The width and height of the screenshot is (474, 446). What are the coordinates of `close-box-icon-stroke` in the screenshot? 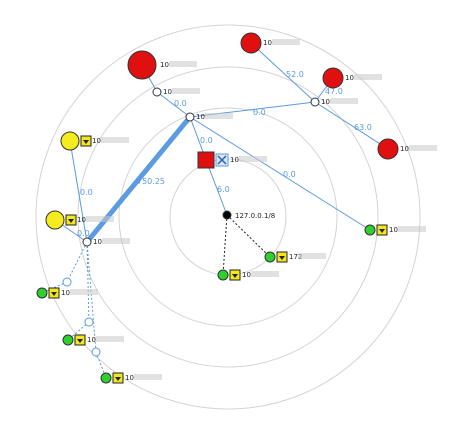 It's located at (222, 160).